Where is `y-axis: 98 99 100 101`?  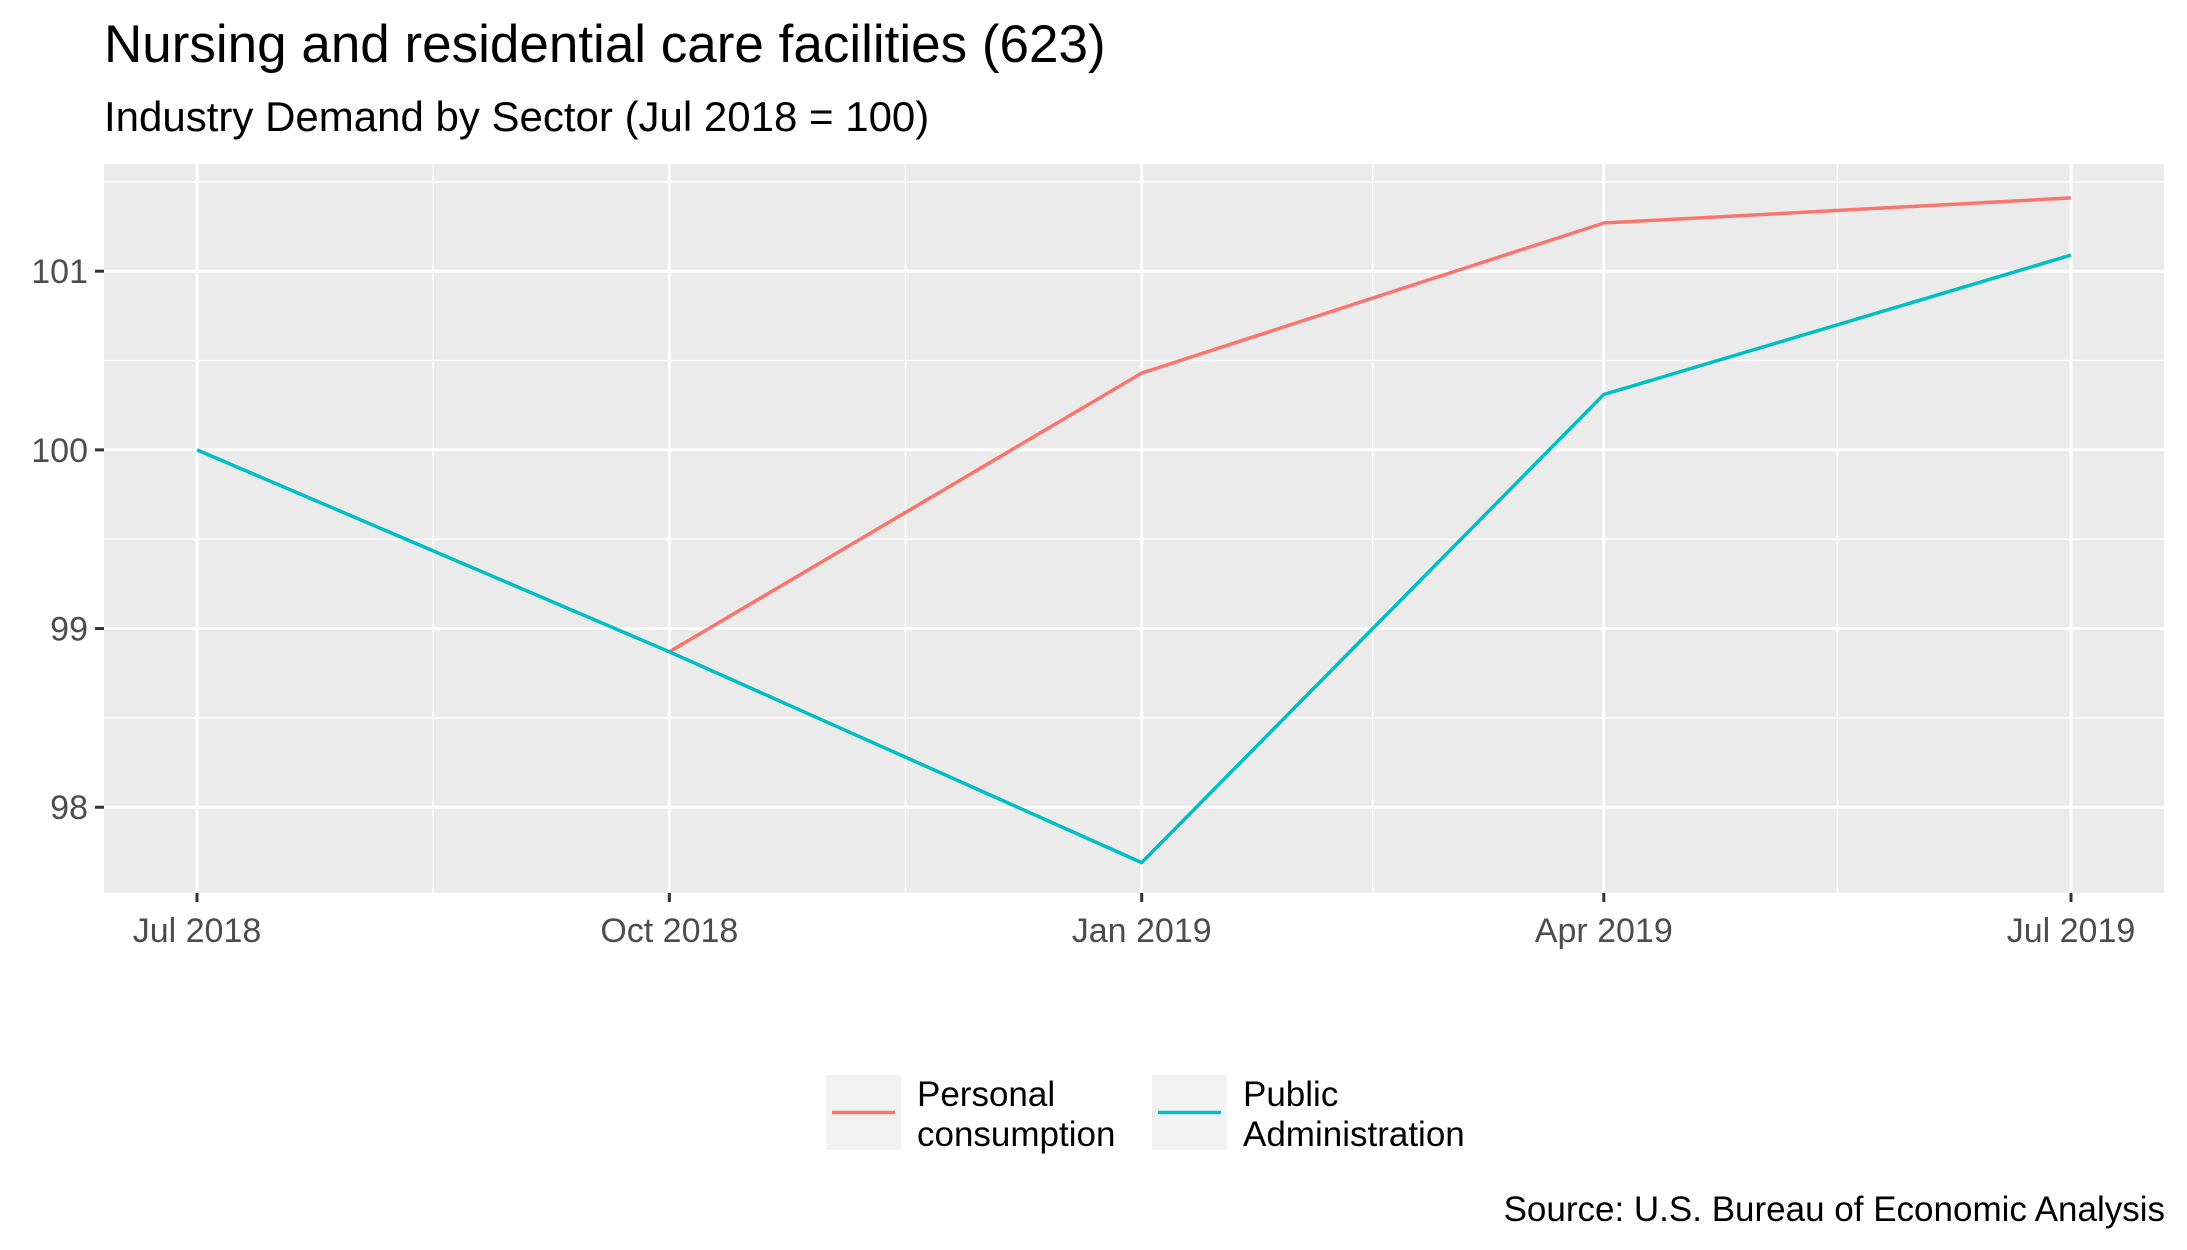 y-axis: 98 99 100 101 is located at coordinates (67, 540).